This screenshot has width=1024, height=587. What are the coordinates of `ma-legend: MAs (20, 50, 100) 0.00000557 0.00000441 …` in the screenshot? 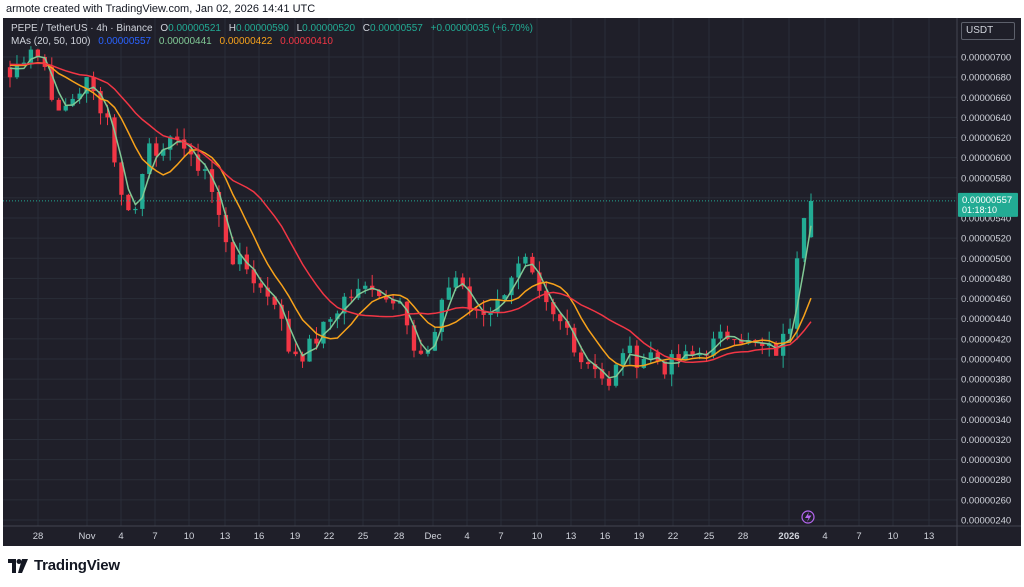 It's located at (172, 41).